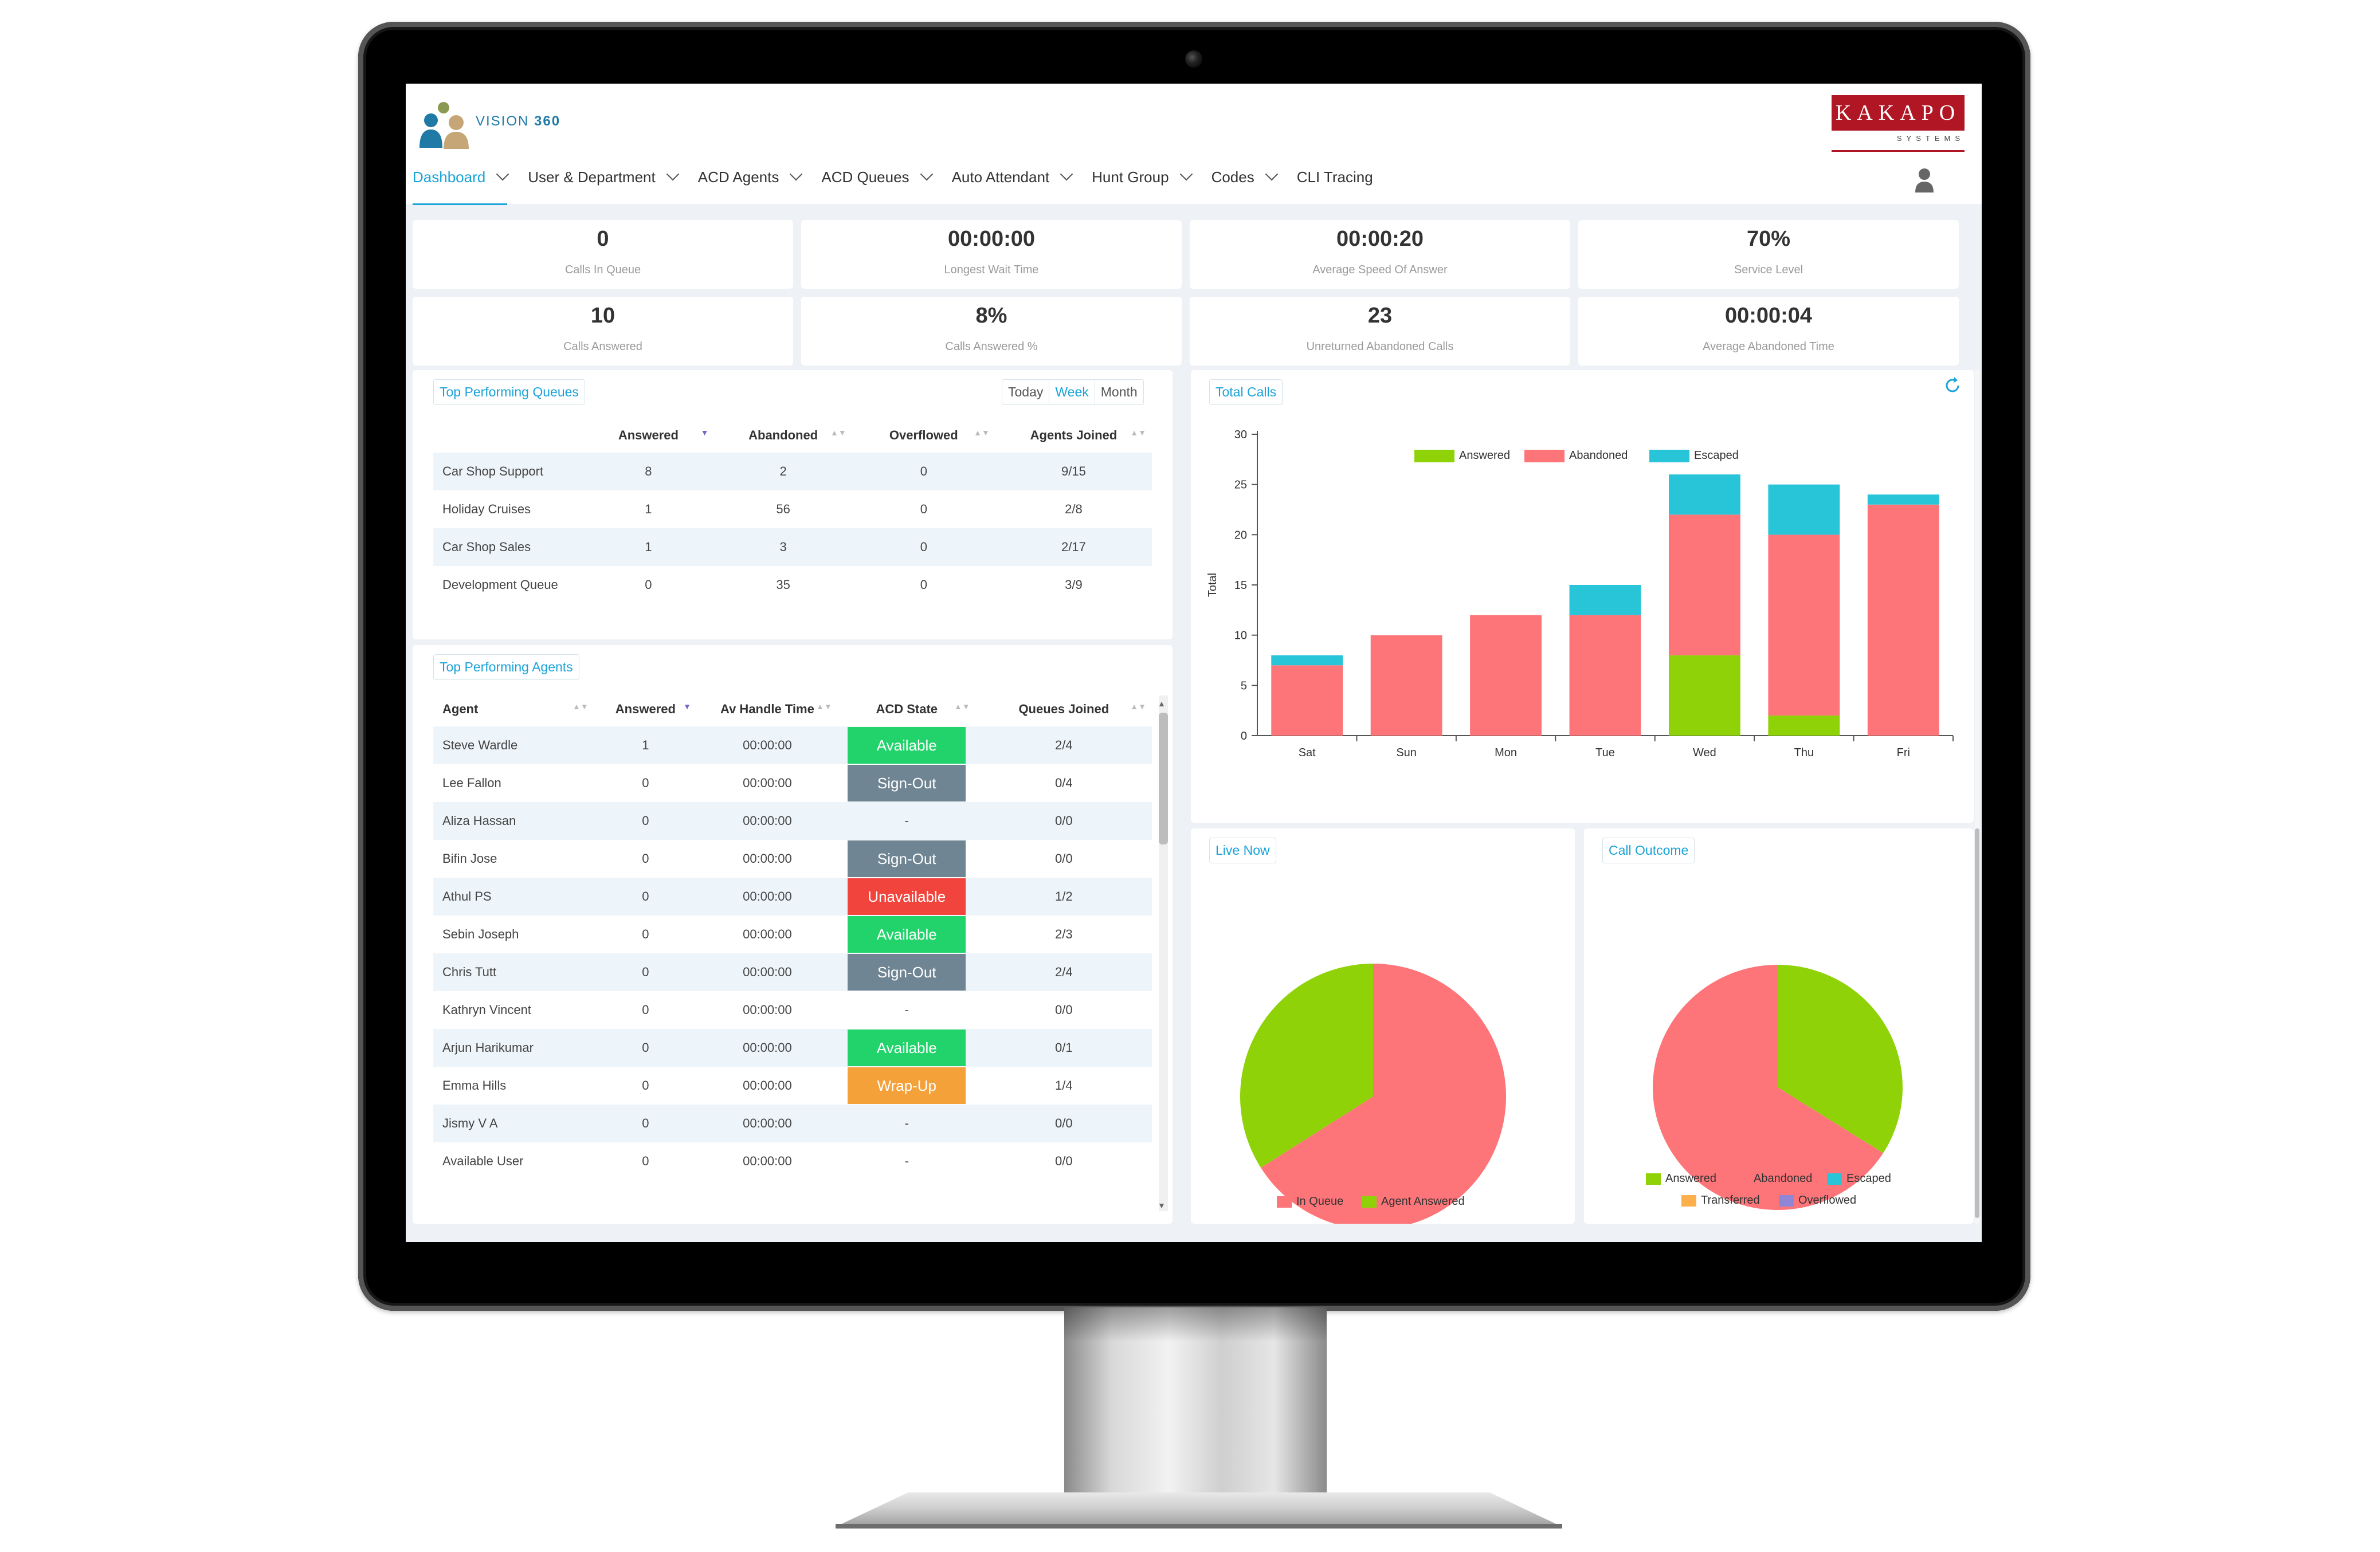 The image size is (2380, 1552). Describe the element at coordinates (1804, 725) in the screenshot. I see `bar-answered-thu` at that location.